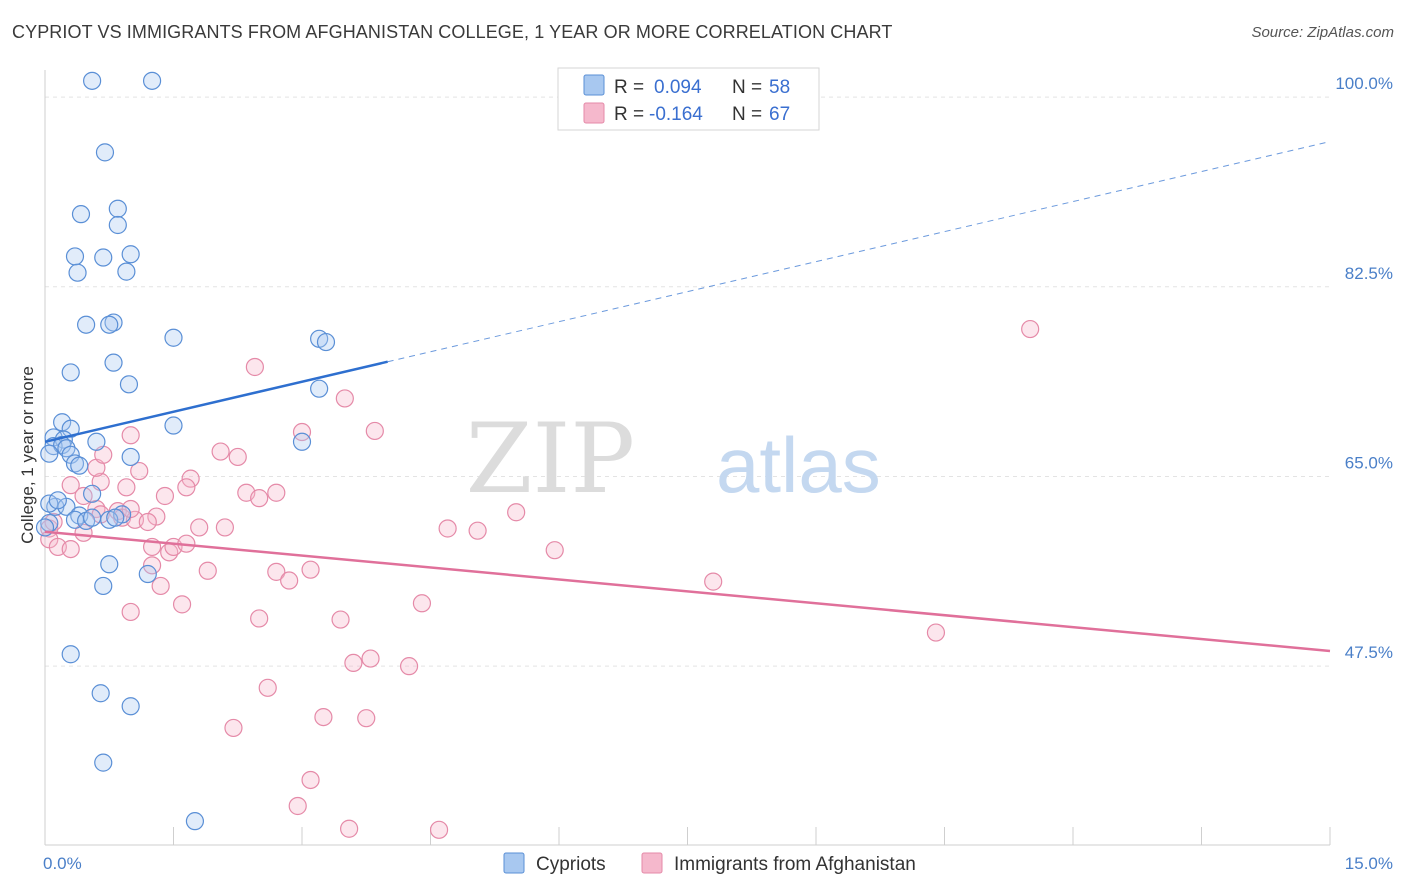  I want to click on x-tick-label-1: 15.0%, so click(1369, 863).